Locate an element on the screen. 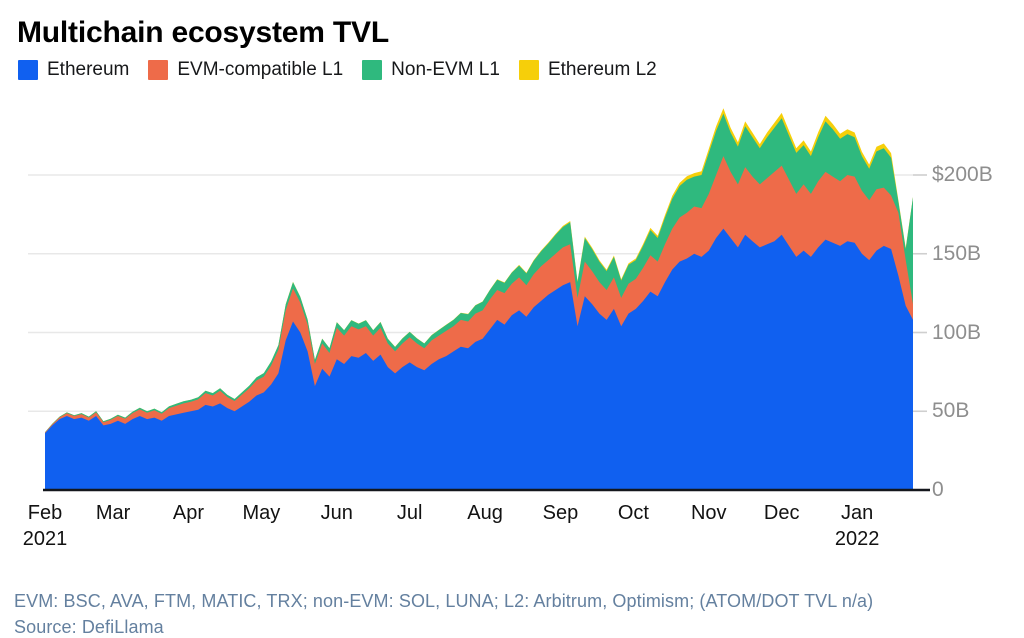  x-axis-label-jun: Jun is located at coordinates (336, 513).